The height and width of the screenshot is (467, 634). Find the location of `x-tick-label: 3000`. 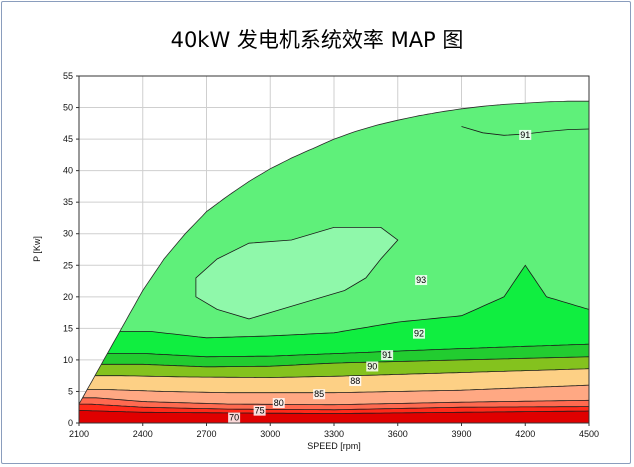

x-tick-label: 3000 is located at coordinates (270, 434).